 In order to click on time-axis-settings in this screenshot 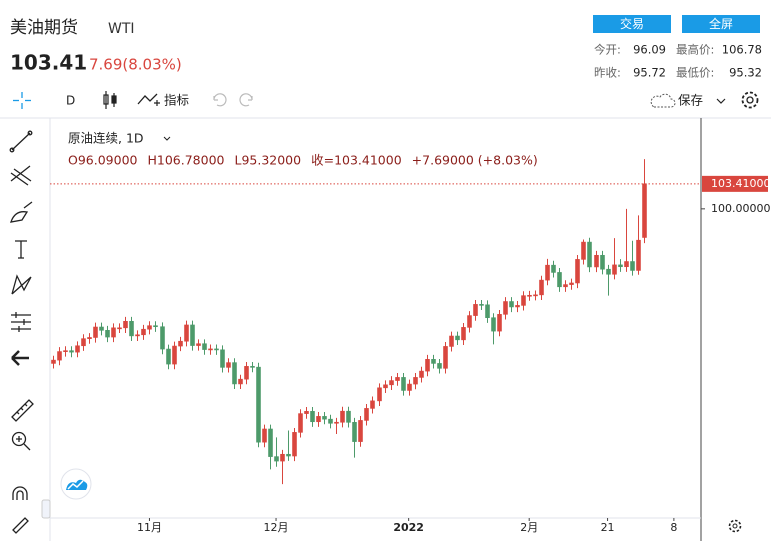, I will do `click(735, 526)`.